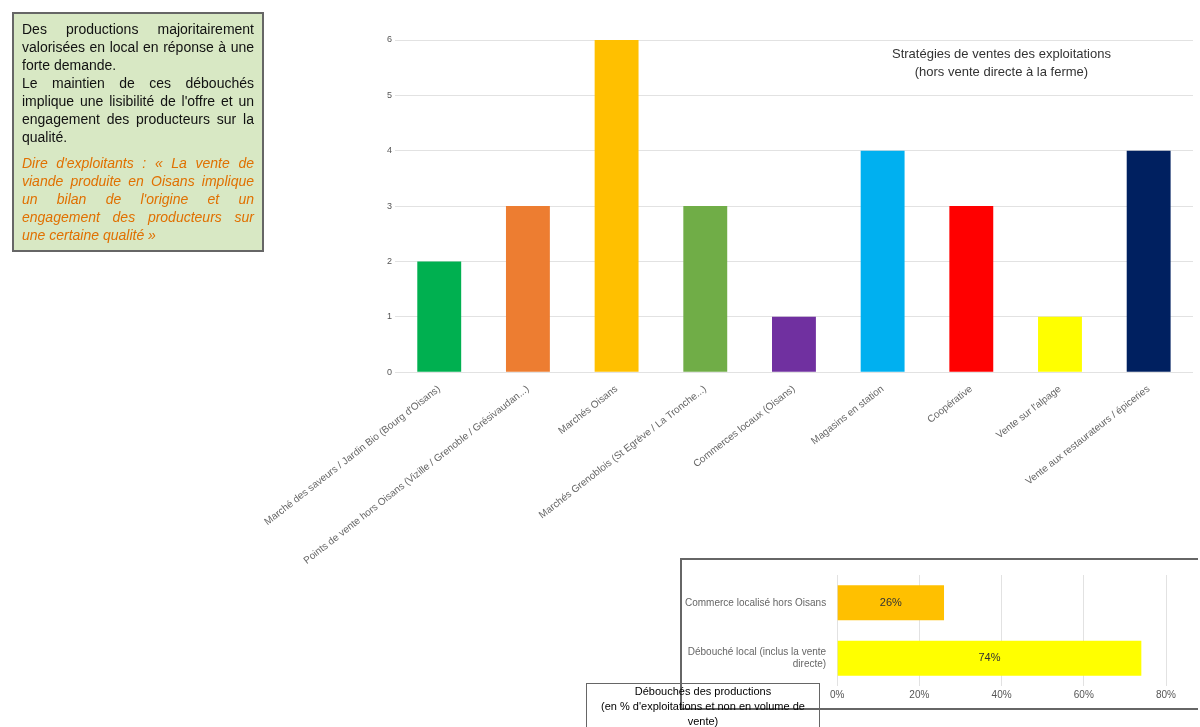 The height and width of the screenshot is (727, 1200). Describe the element at coordinates (757, 657) in the screenshot. I see `y-tick-label: Débouché local (inclus la vente directe)` at that location.